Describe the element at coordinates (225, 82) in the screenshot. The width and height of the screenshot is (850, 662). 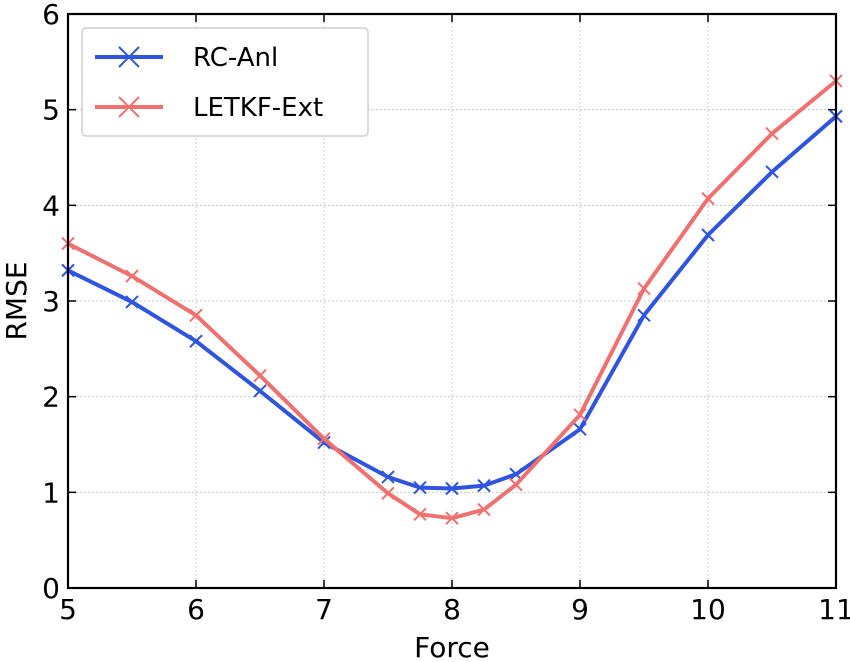
I see `legend: RC-Anl LETKF-Ext` at that location.